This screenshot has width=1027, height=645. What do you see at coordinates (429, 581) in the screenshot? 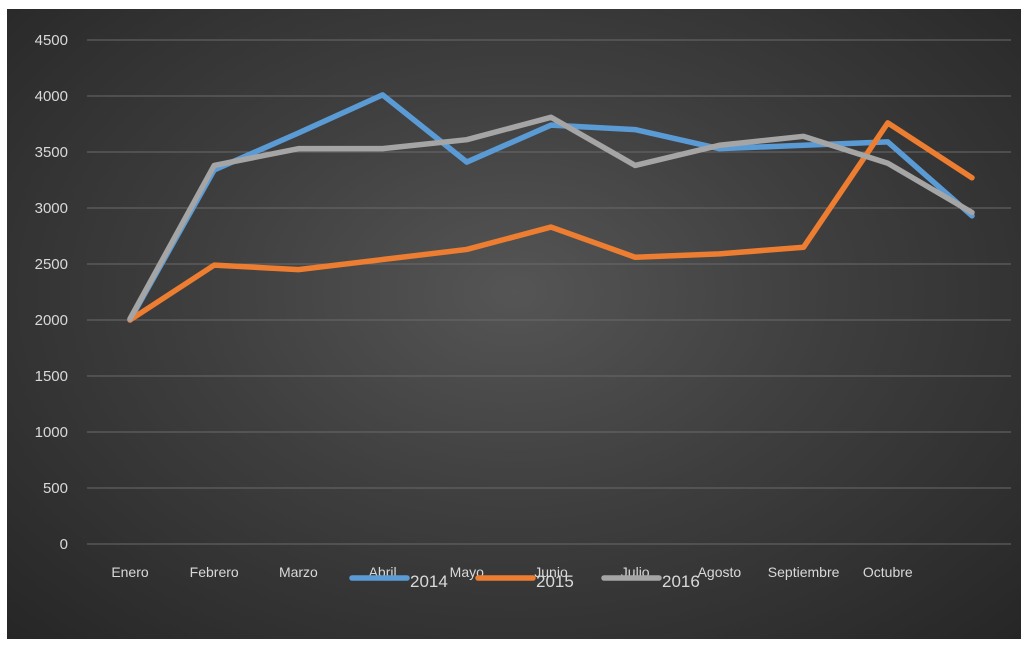
I see `legend-label: 2014` at bounding box center [429, 581].